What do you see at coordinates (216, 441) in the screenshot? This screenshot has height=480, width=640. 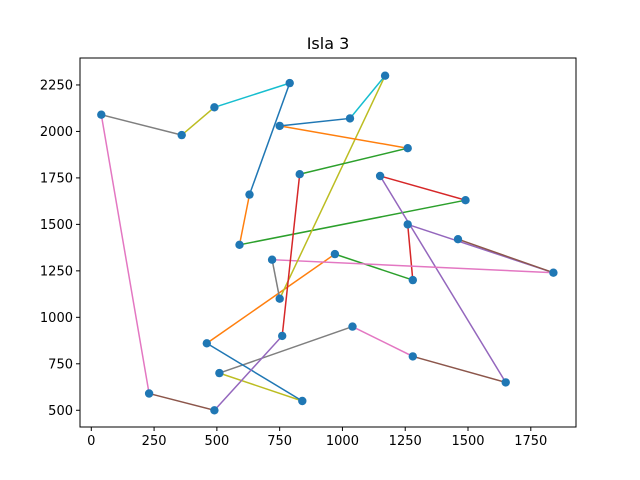 I see `x-tick-label: 500` at bounding box center [216, 441].